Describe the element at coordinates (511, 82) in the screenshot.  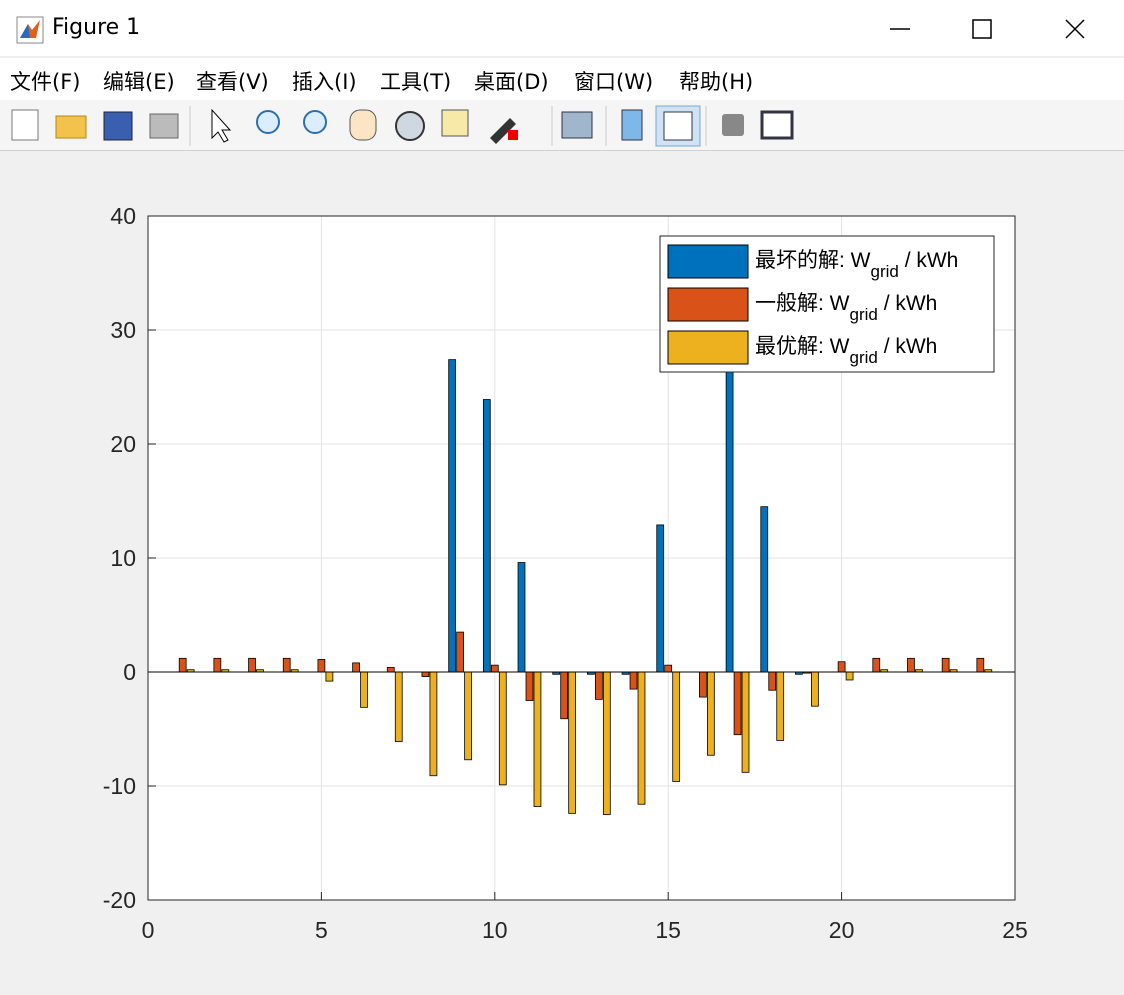
I see `menu-item: 桌面(D)` at that location.